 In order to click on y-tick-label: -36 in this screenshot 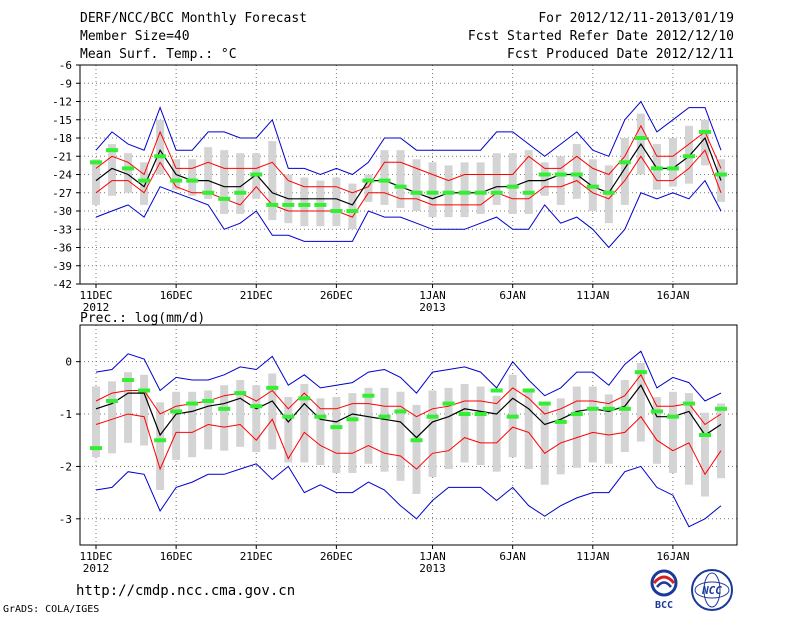, I will do `click(62, 248)`.